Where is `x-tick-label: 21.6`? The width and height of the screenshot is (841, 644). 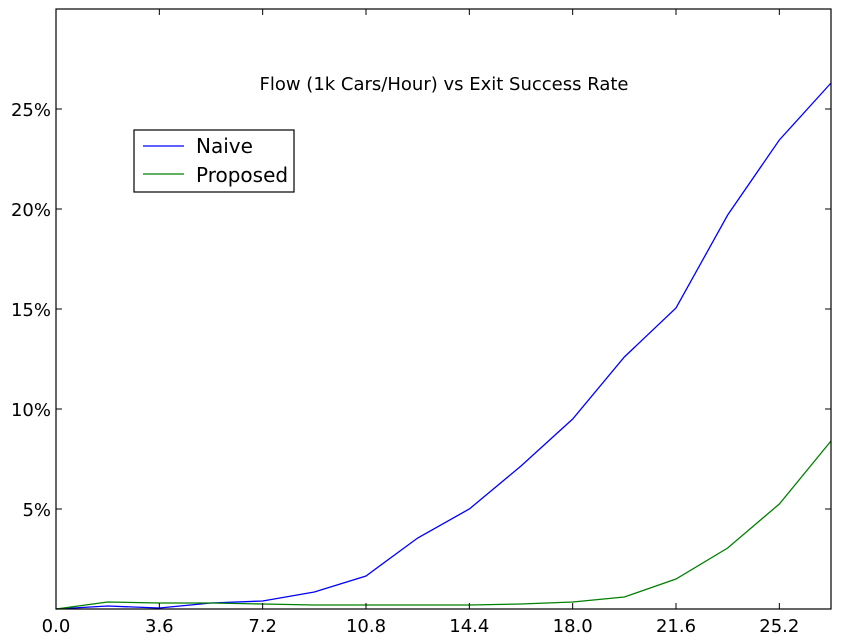 x-tick-label: 21.6 is located at coordinates (676, 626).